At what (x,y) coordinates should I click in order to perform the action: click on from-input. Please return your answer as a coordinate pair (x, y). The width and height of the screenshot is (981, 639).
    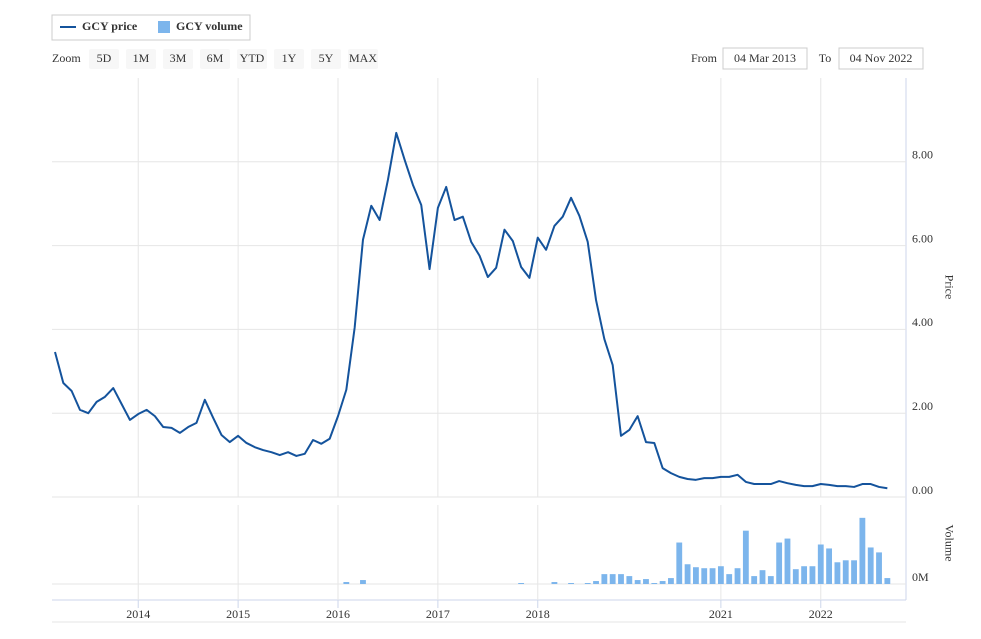
    Looking at the image, I should click on (765, 58).